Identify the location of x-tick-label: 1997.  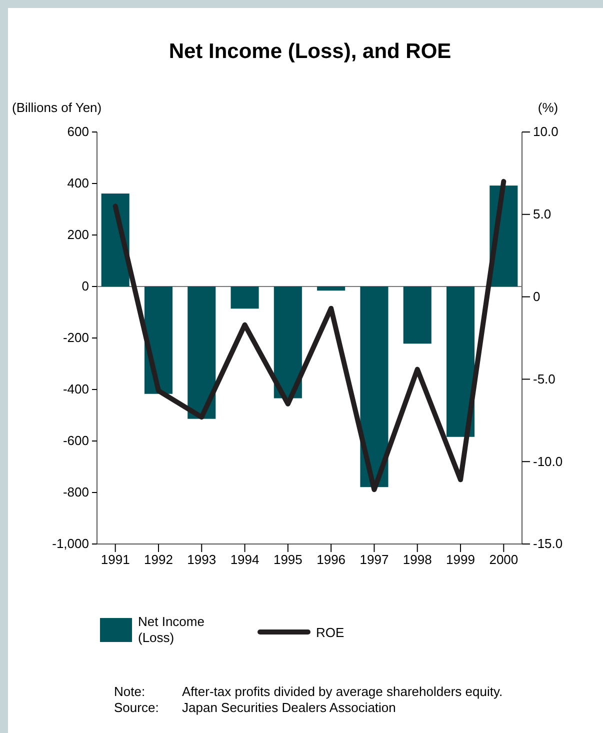
(374, 560).